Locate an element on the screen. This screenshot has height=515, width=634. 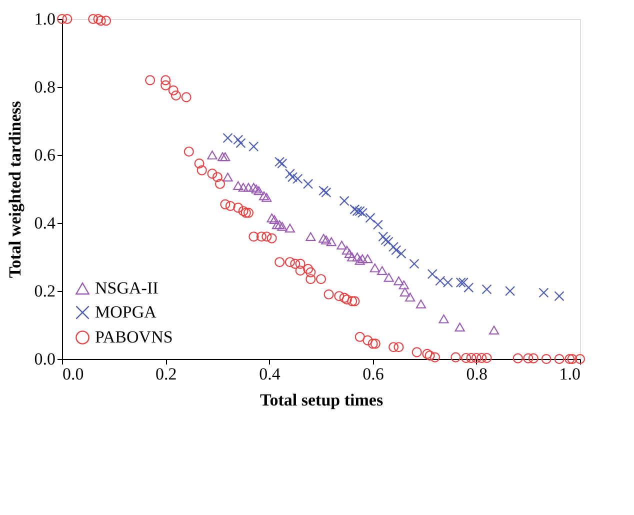
y-tick-label: 0.6 is located at coordinates (45, 155).